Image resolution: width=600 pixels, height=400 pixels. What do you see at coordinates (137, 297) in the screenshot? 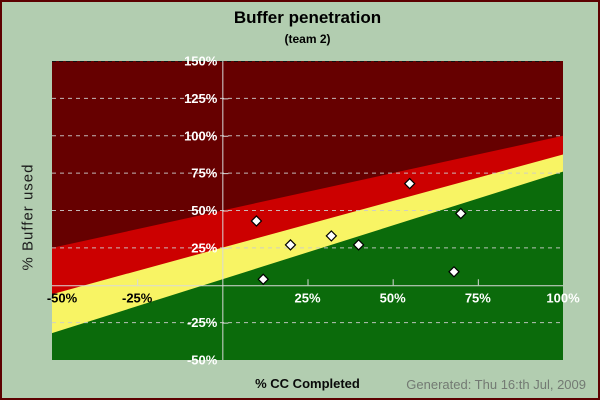
I see `x-tick-label: -25%` at bounding box center [137, 297].